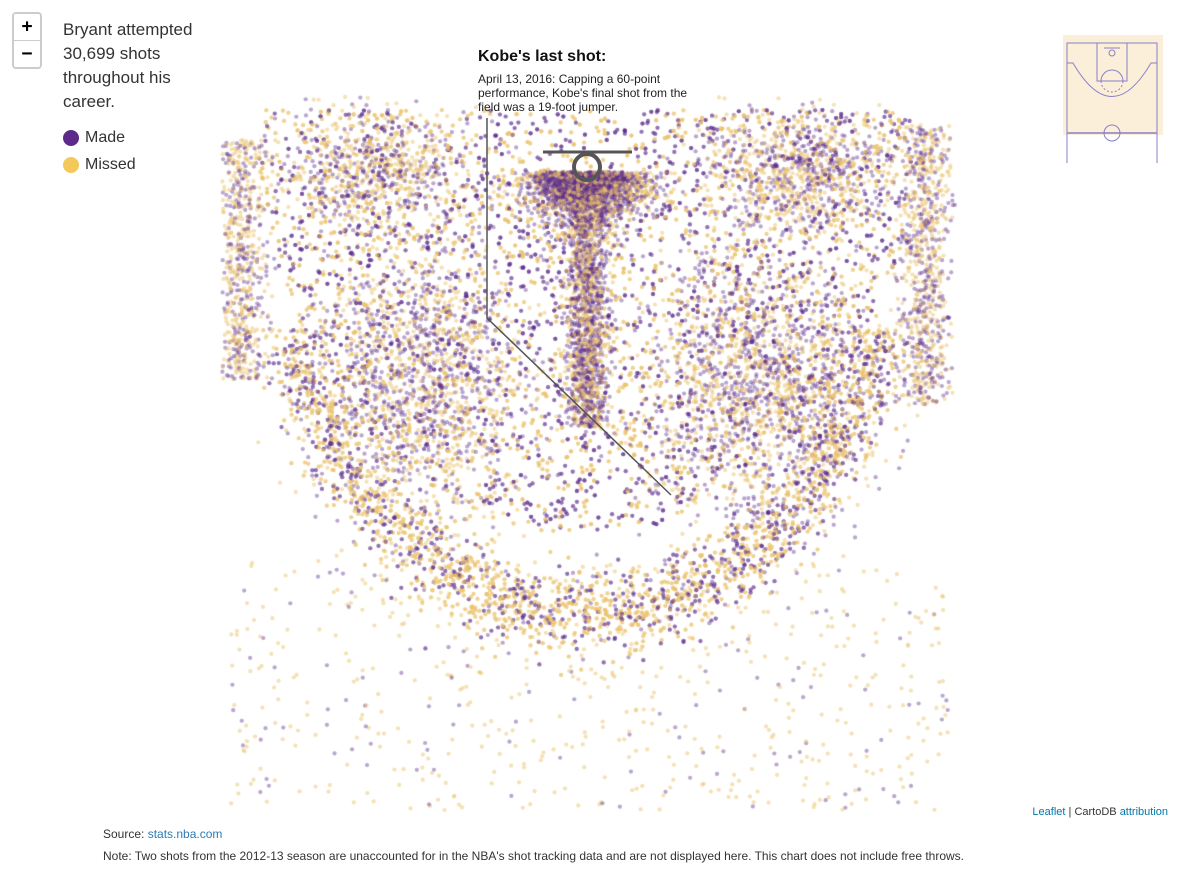 This screenshot has width=1199, height=883. Describe the element at coordinates (71, 137) in the screenshot. I see `made-swatch-icon` at that location.